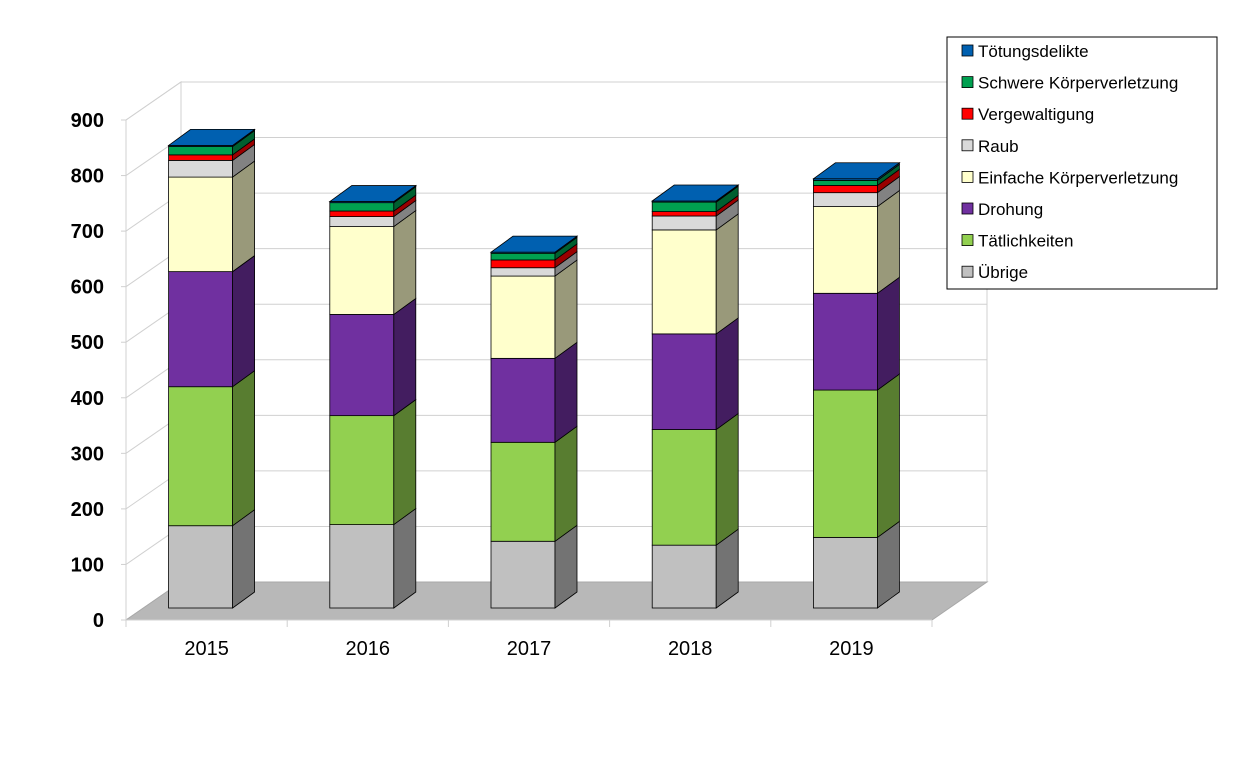  I want to click on legend-item: Tötungsdelikte, so click(1025, 51).